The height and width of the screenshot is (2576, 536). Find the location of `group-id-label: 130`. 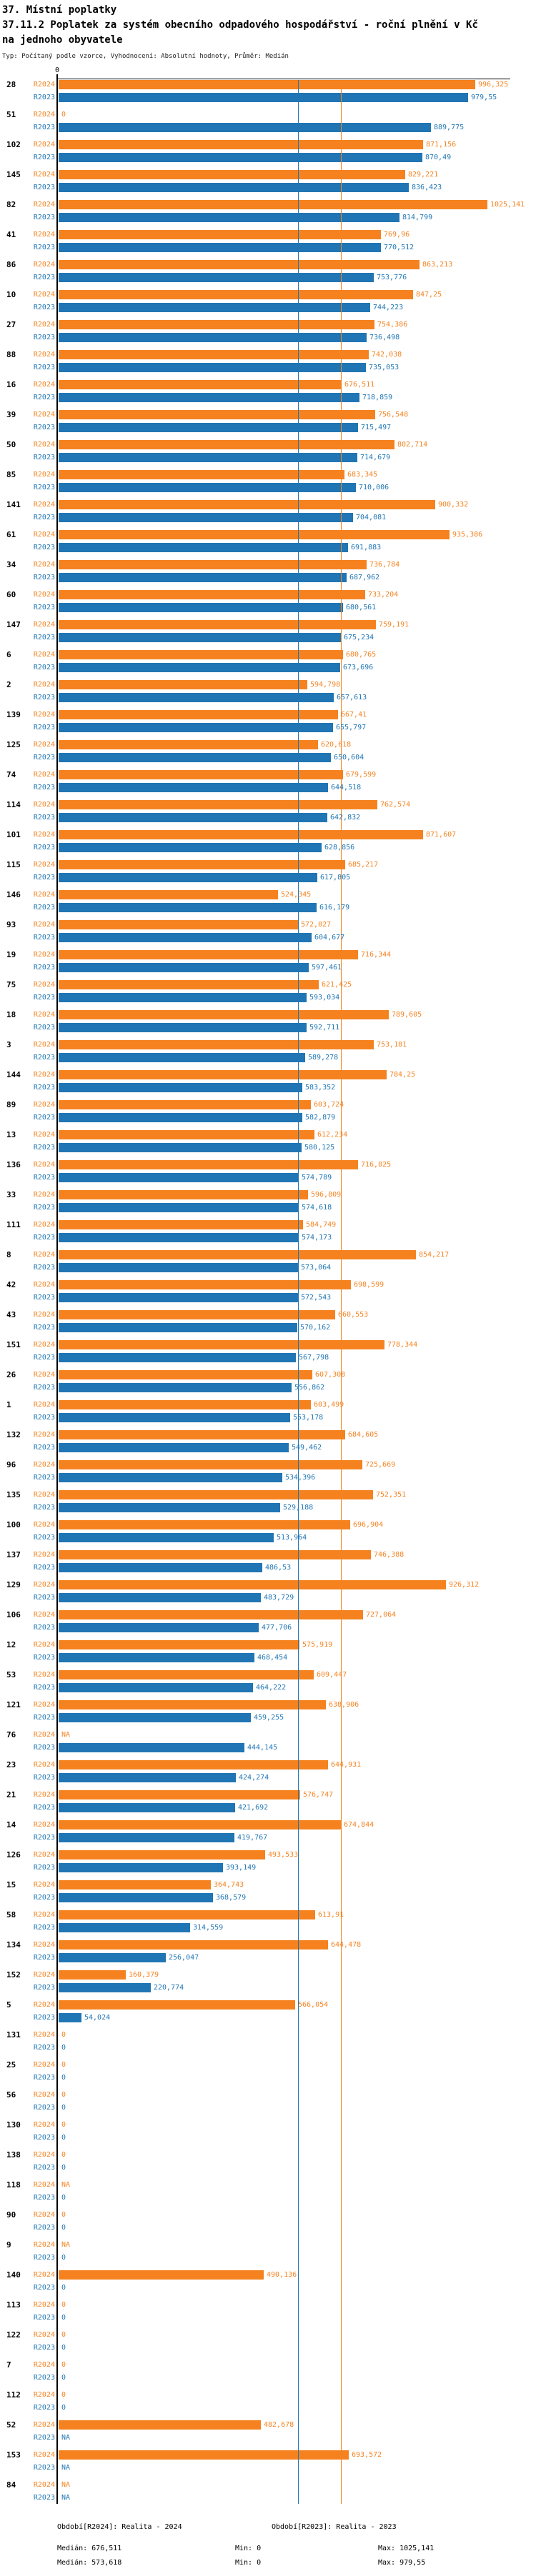

group-id-label: 130 is located at coordinates (13, 2125).